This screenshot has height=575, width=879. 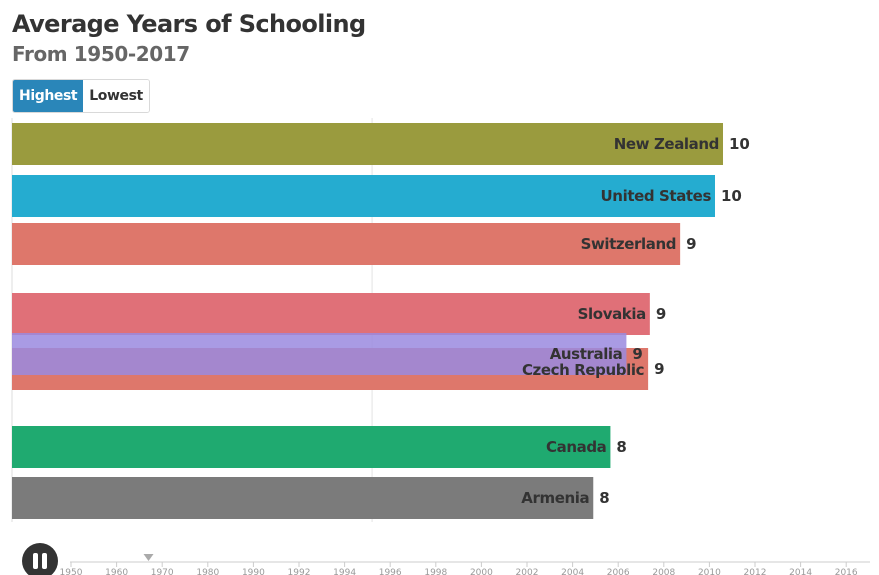 I want to click on chart-subtitle: From 1950-2017, so click(x=101, y=54).